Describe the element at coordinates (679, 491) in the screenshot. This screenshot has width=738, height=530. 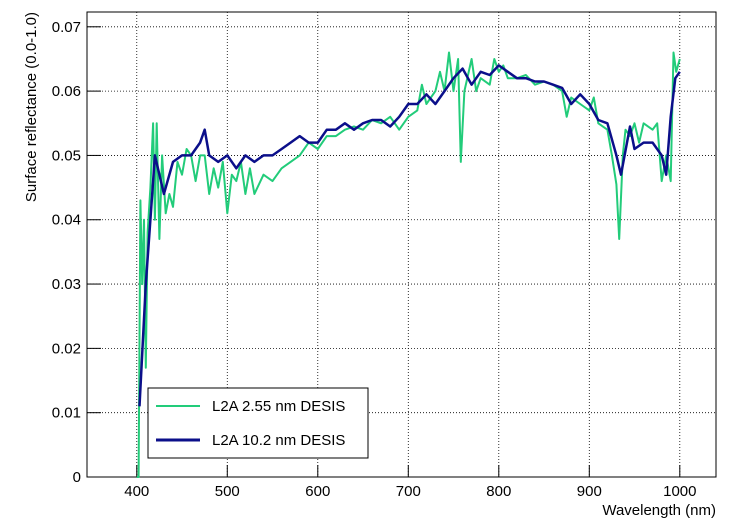
I see `x-tick-label: 1000` at that location.